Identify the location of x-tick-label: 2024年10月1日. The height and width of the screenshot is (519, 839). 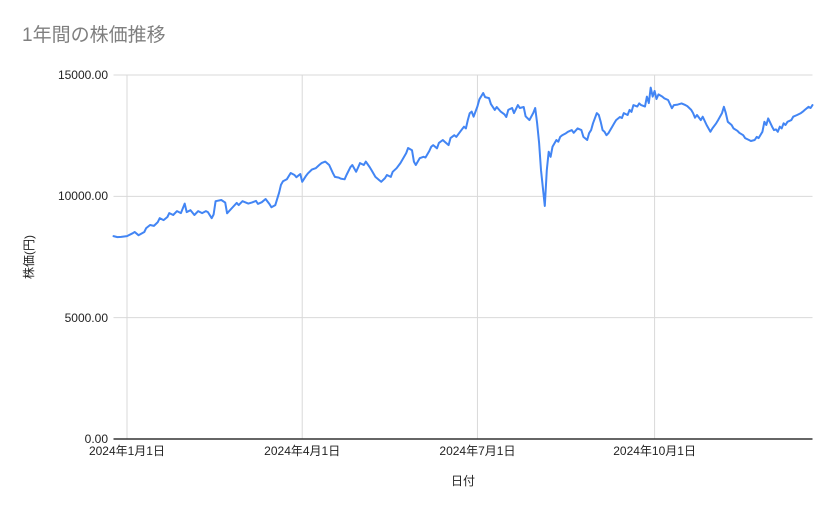
(654, 451).